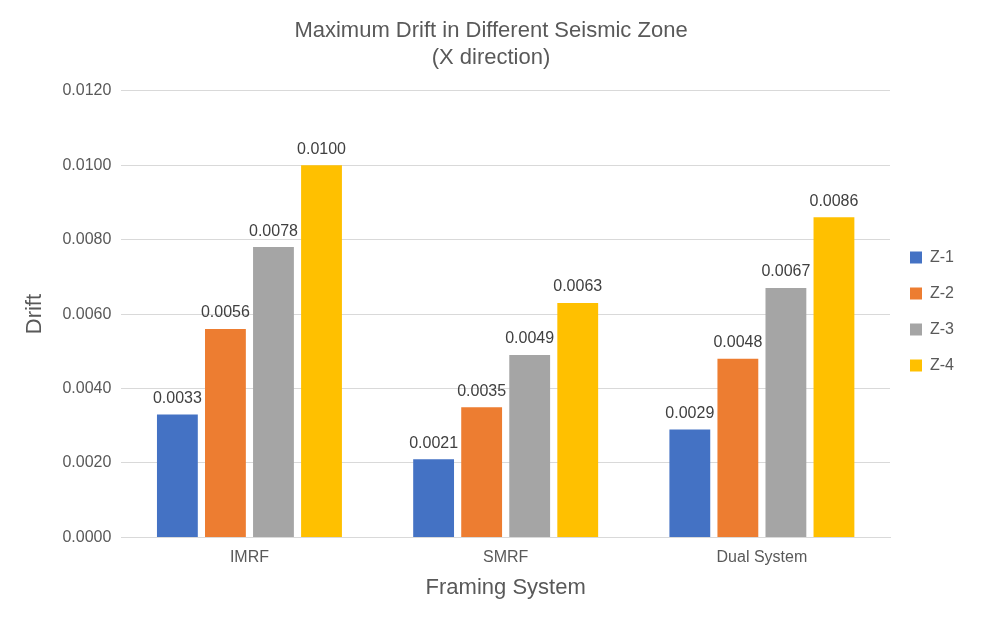 This screenshot has height=623, width=1002. What do you see at coordinates (505, 586) in the screenshot?
I see `x-axis-title: Framing System` at bounding box center [505, 586].